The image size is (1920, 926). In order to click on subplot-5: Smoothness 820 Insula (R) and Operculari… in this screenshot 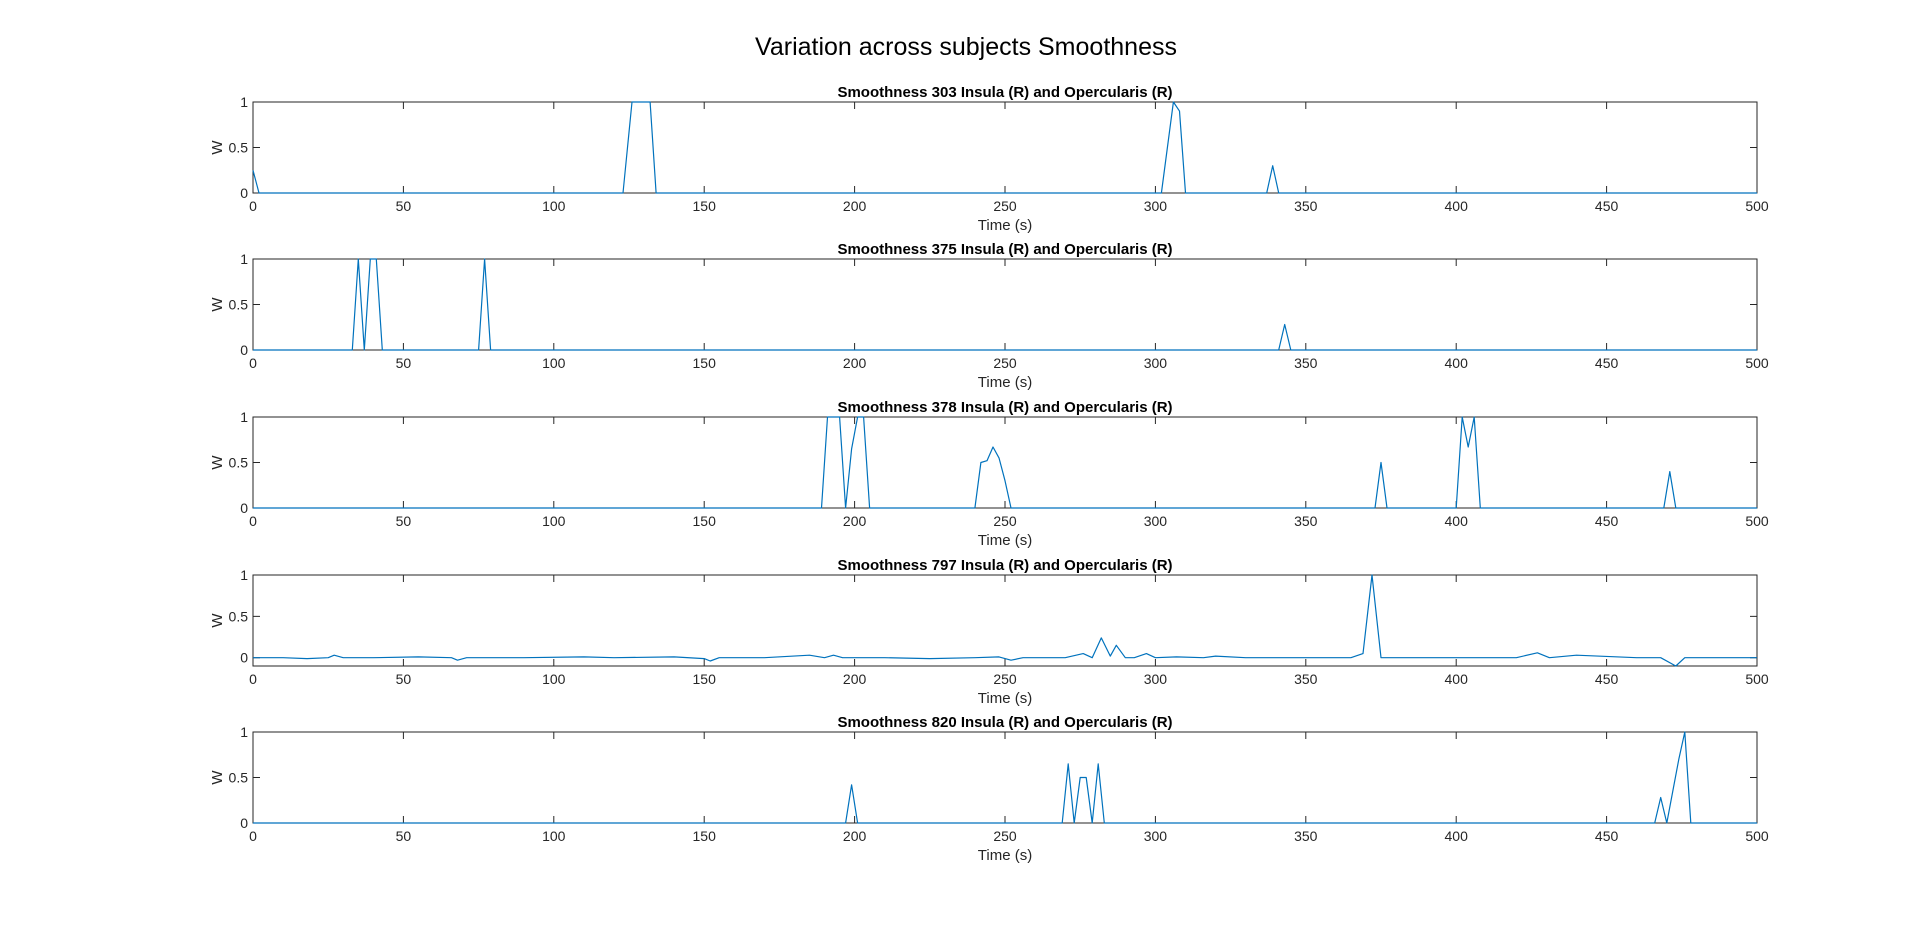, I will do `click(989, 789)`.